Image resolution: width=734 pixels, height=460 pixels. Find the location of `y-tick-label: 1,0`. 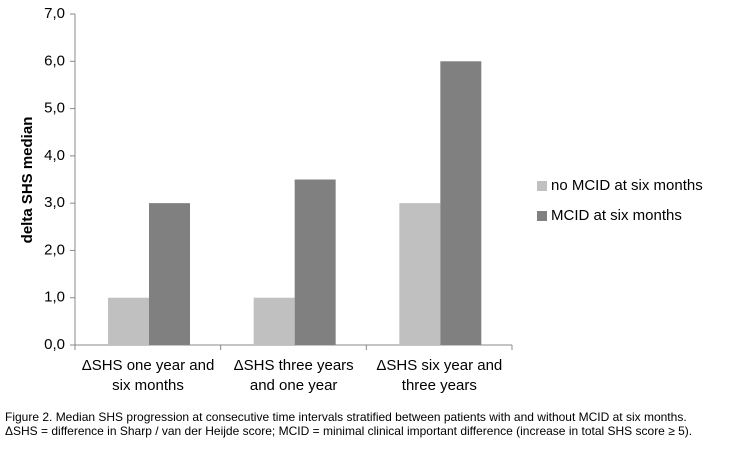

y-tick-label: 1,0 is located at coordinates (54, 297).